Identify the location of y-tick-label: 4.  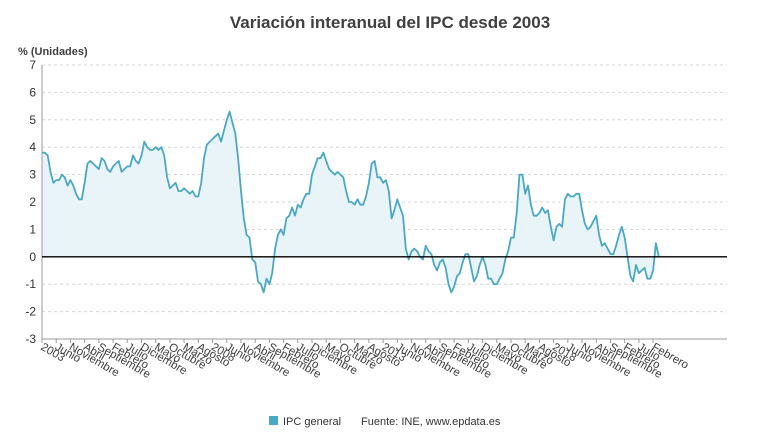
(32, 147).